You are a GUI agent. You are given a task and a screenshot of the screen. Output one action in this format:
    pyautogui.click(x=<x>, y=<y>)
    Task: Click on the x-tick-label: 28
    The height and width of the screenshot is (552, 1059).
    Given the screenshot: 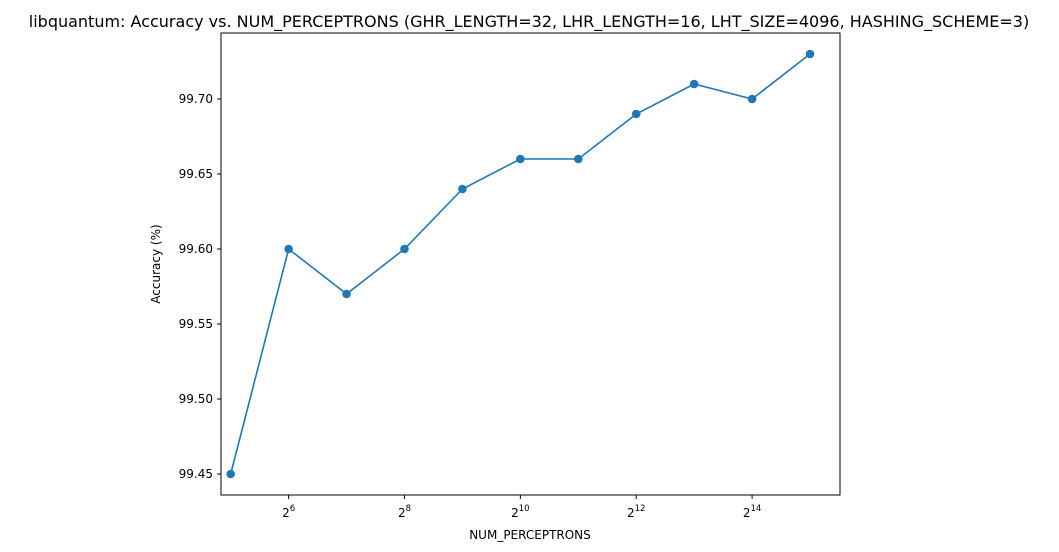 What is the action you would take?
    pyautogui.click(x=404, y=512)
    